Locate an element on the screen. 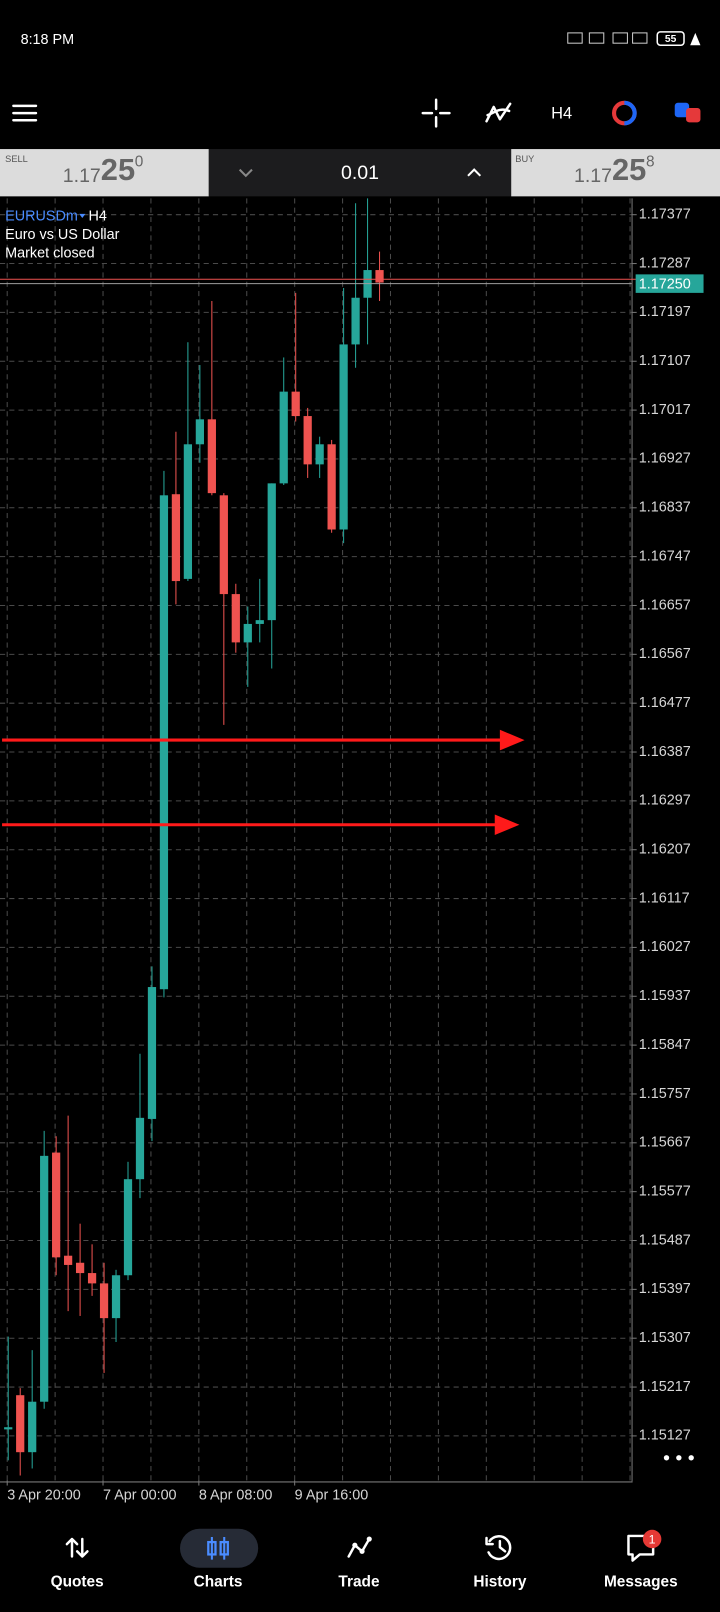 This screenshot has width=720, height=1612. y-tick-label: 1.16657 is located at coordinates (665, 605).